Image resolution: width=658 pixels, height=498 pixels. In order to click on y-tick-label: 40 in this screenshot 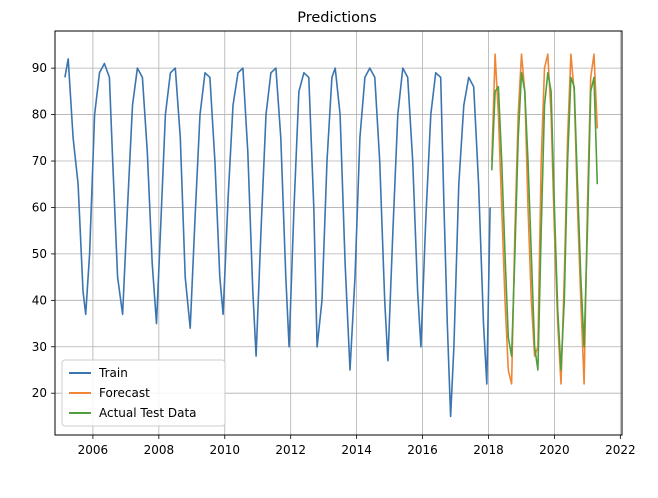, I will do `click(39, 300)`.